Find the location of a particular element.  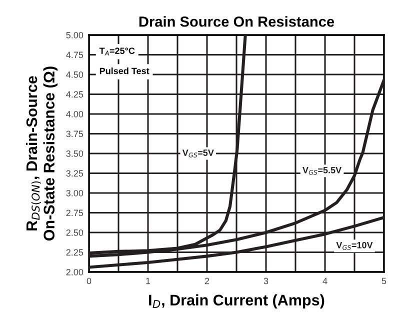

x-tick-label: 1 is located at coordinates (148, 281).